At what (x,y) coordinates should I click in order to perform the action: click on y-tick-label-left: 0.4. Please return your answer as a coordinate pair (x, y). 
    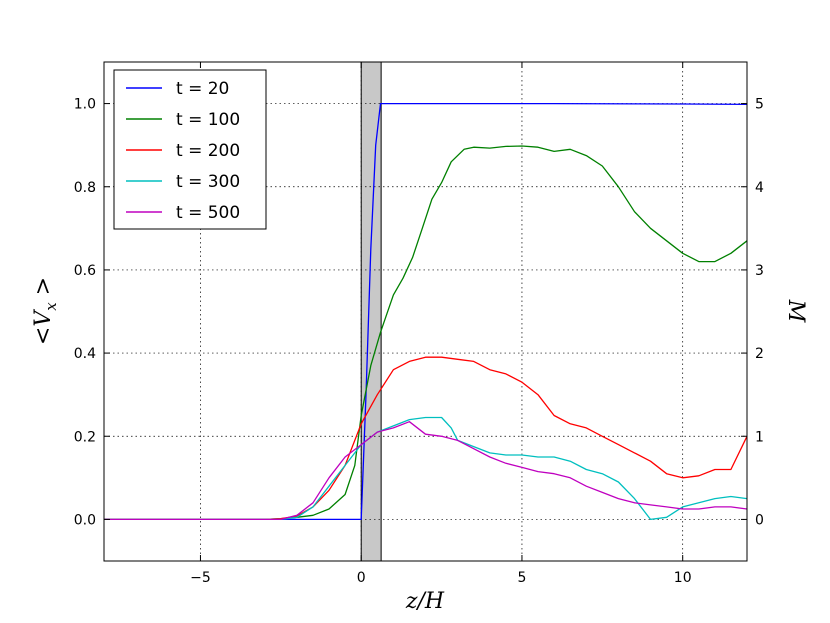
    Looking at the image, I should click on (85, 354).